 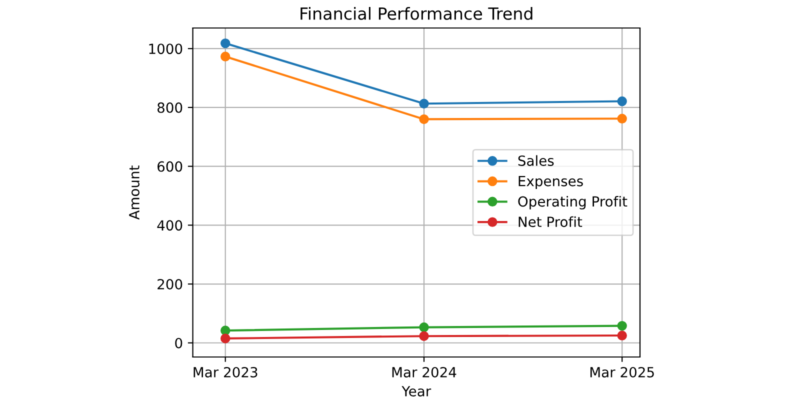 I want to click on y-tick-label: 600, so click(x=170, y=166).